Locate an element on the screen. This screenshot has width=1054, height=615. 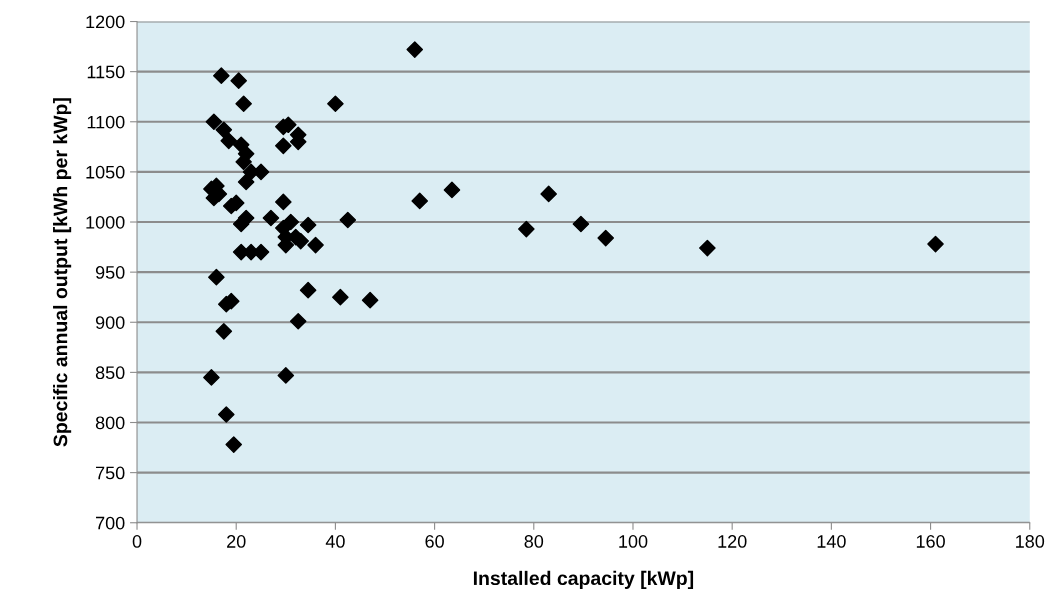
y-tick-label: 1000 is located at coordinates (105, 222).